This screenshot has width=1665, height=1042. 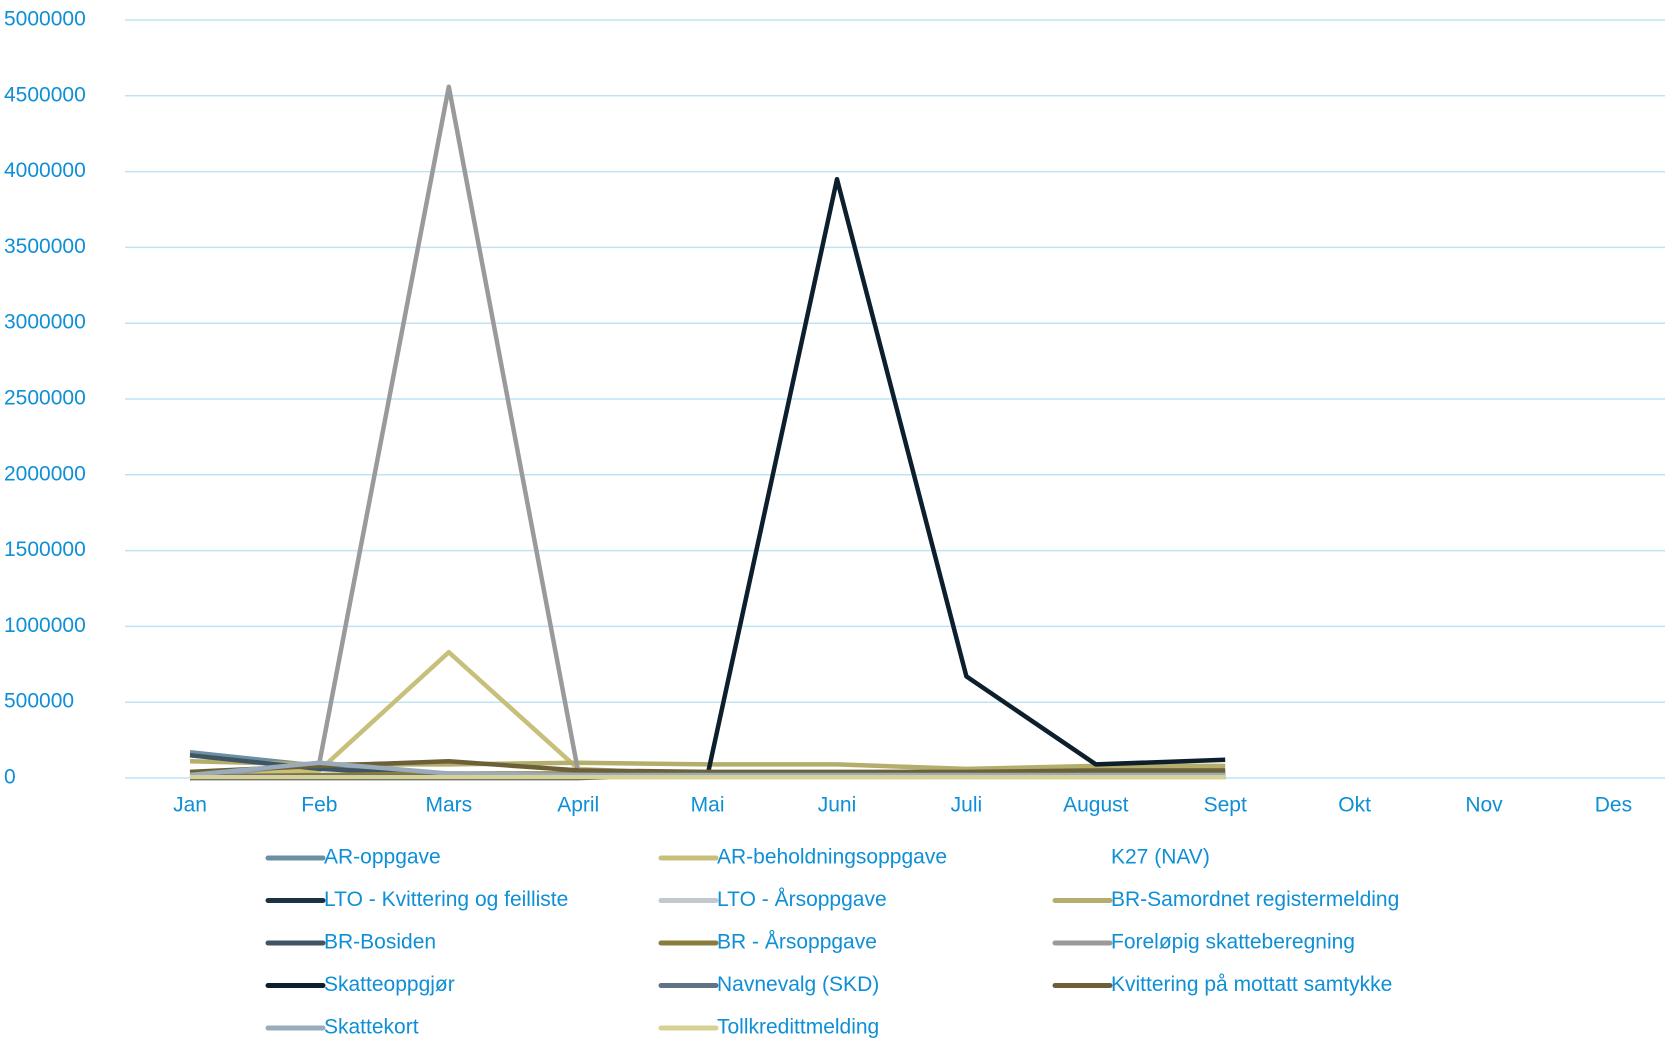 What do you see at coordinates (45, 246) in the screenshot?
I see `y-tick-label: 3500000` at bounding box center [45, 246].